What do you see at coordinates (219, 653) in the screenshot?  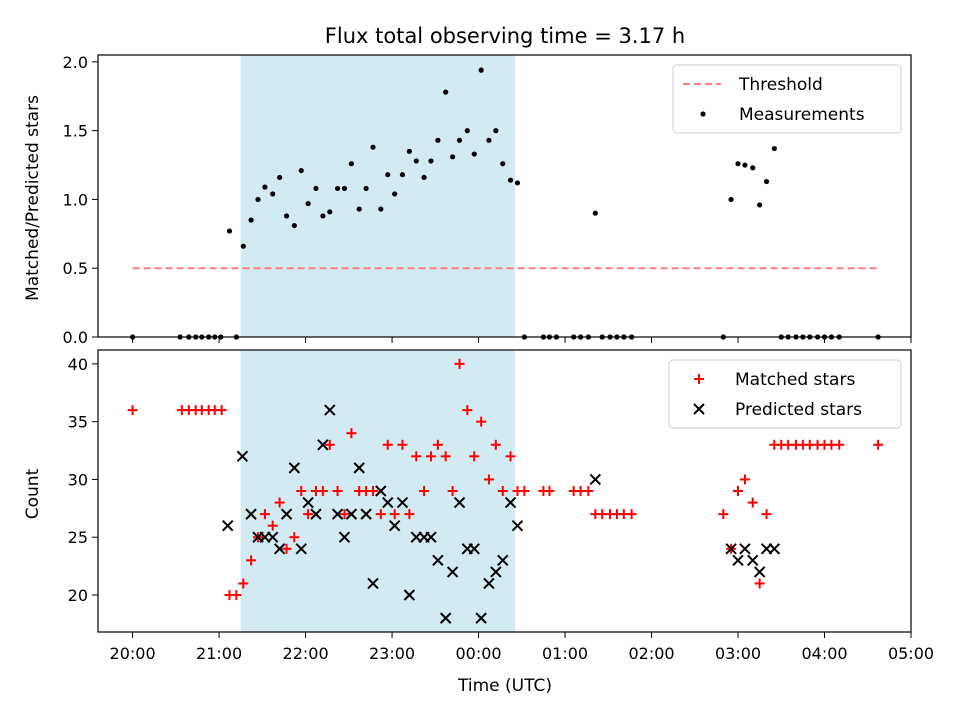 I see `x-tick-label: 21:00` at bounding box center [219, 653].